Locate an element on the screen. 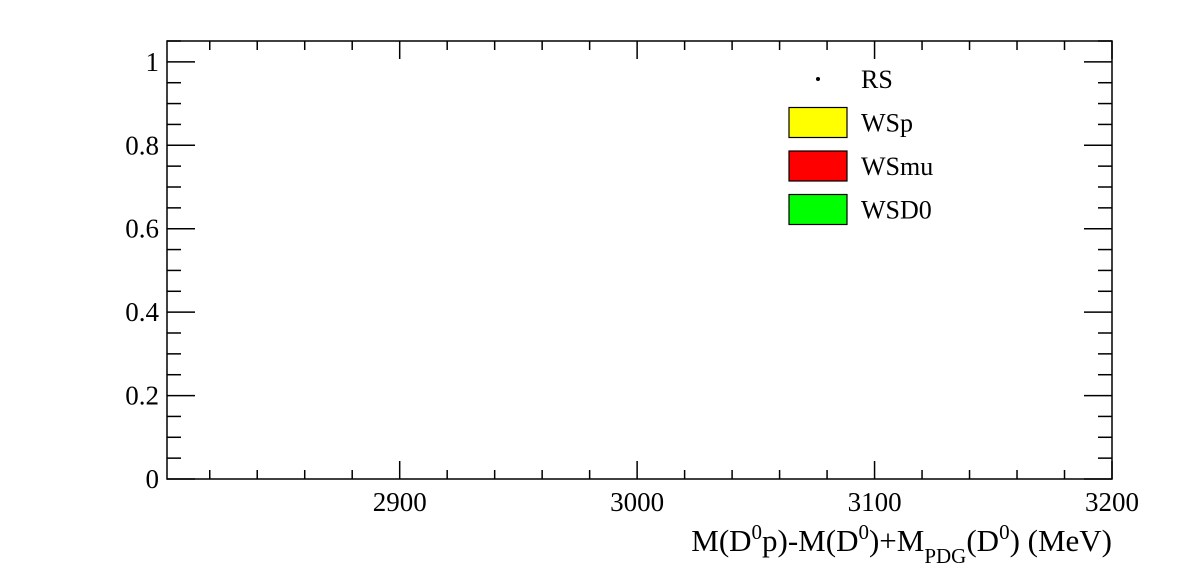  x-axis-title-part: )+M is located at coordinates (896, 540).